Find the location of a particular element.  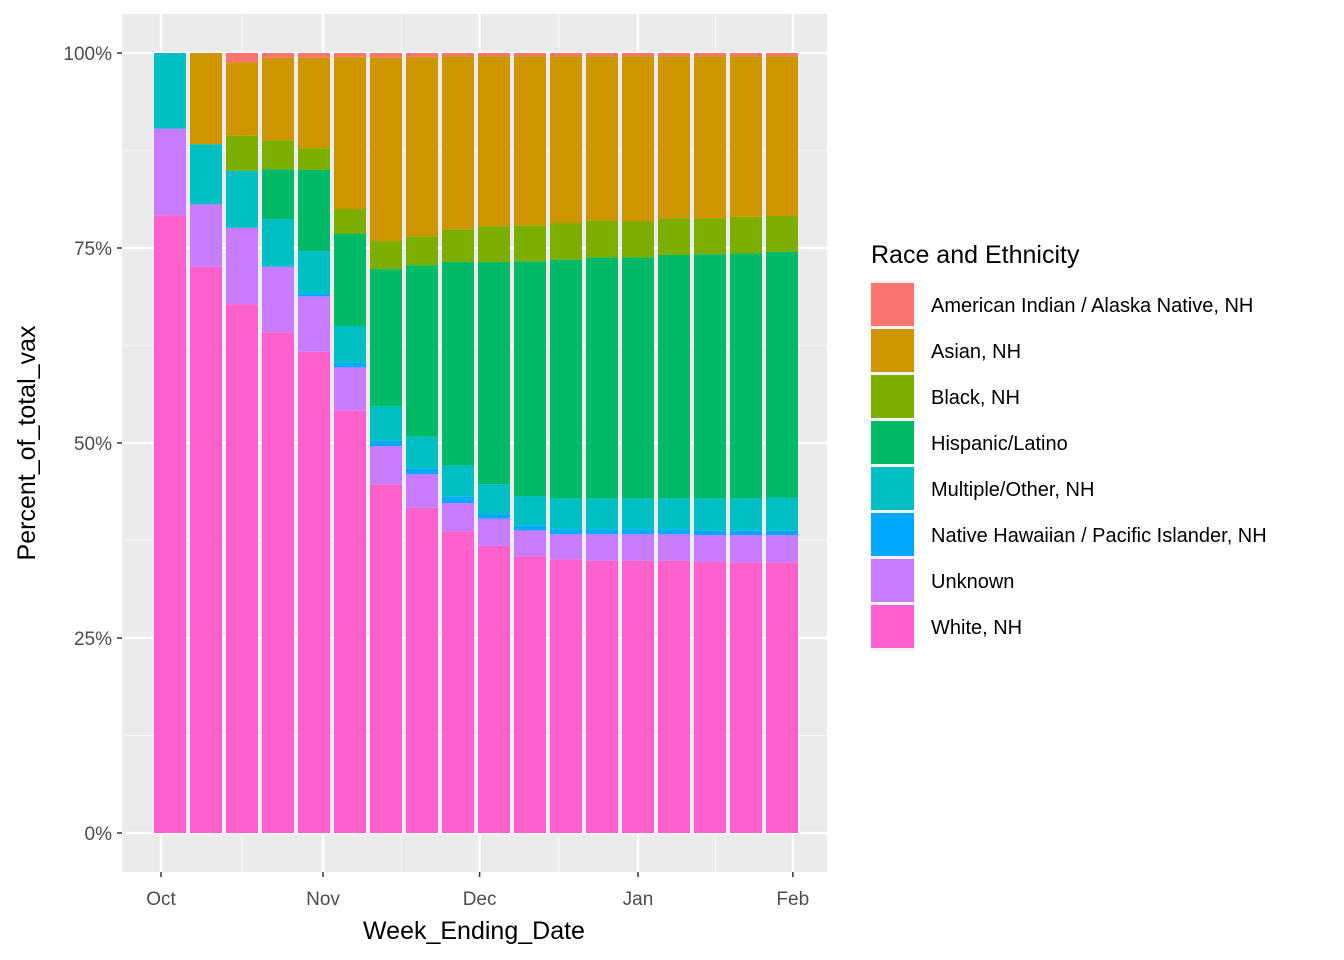

legend-label: Native Hawaiian / Pacific Islander, NH is located at coordinates (1099, 536).